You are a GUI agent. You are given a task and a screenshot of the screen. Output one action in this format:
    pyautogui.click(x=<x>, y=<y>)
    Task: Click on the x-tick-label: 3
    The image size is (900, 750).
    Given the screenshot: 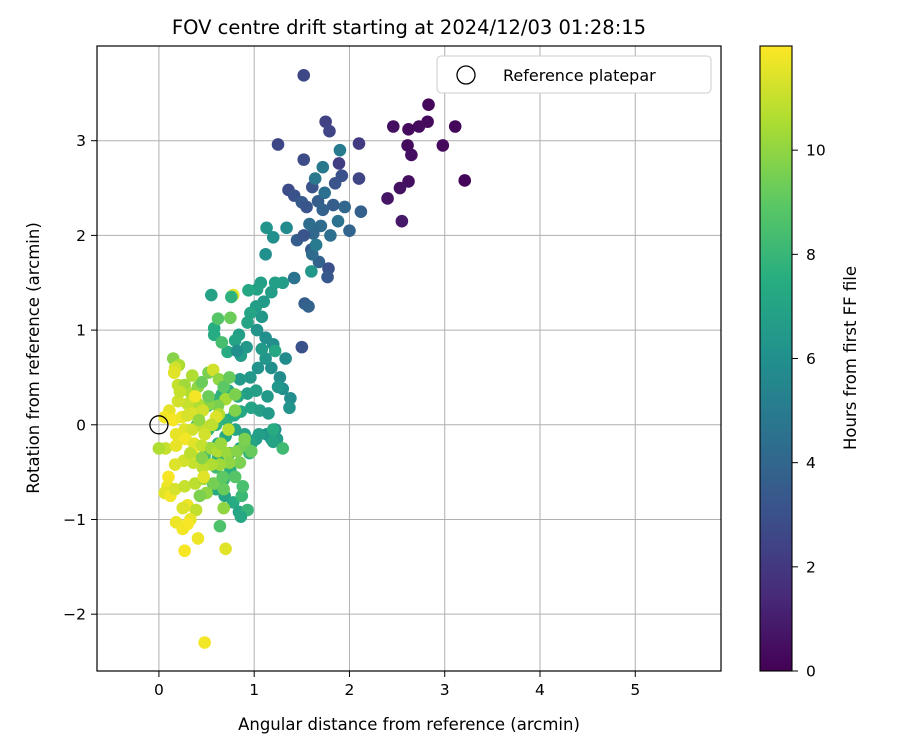 What is the action you would take?
    pyautogui.click(x=445, y=690)
    